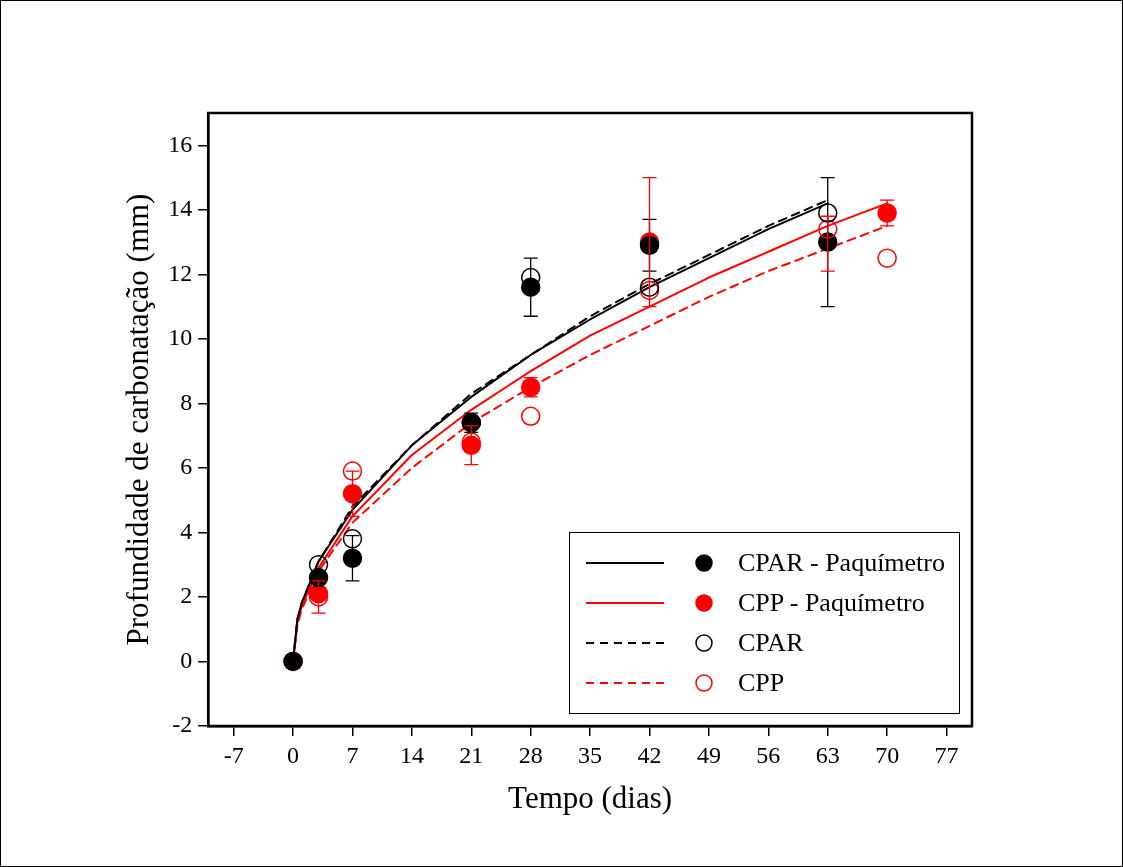 Image resolution: width=1123 pixels, height=867 pixels. What do you see at coordinates (137, 419) in the screenshot?
I see `y-axis-title: Profundidade de carbonatação (mm)` at bounding box center [137, 419].